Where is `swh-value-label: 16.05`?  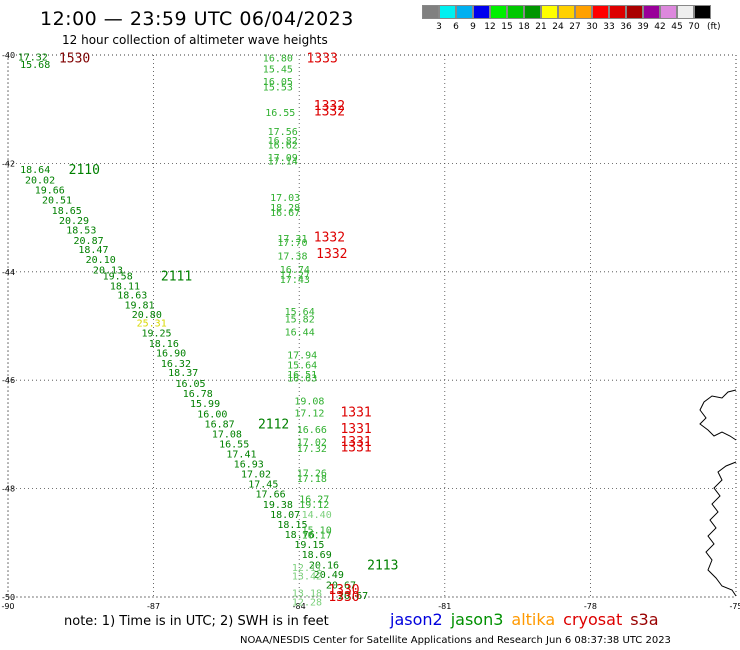
swh-value-label: 16.05 is located at coordinates (278, 82).